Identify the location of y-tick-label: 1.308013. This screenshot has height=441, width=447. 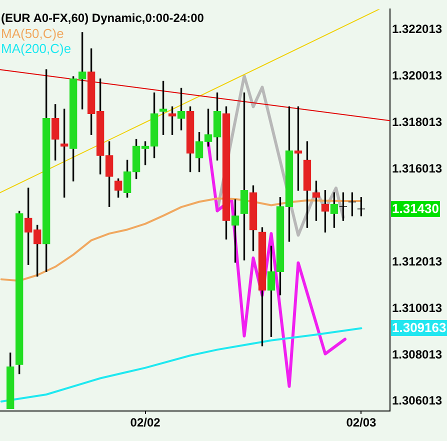
(417, 354).